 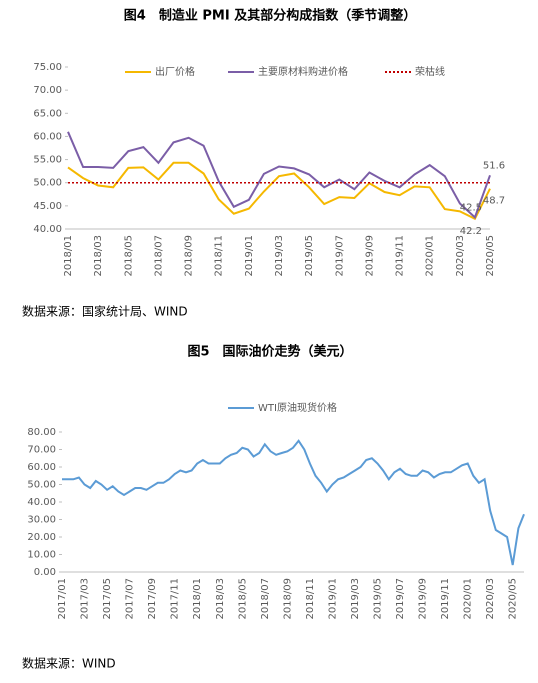 I want to click on figure-title: 图5 国际油价走势（美元）, so click(x=269, y=352).